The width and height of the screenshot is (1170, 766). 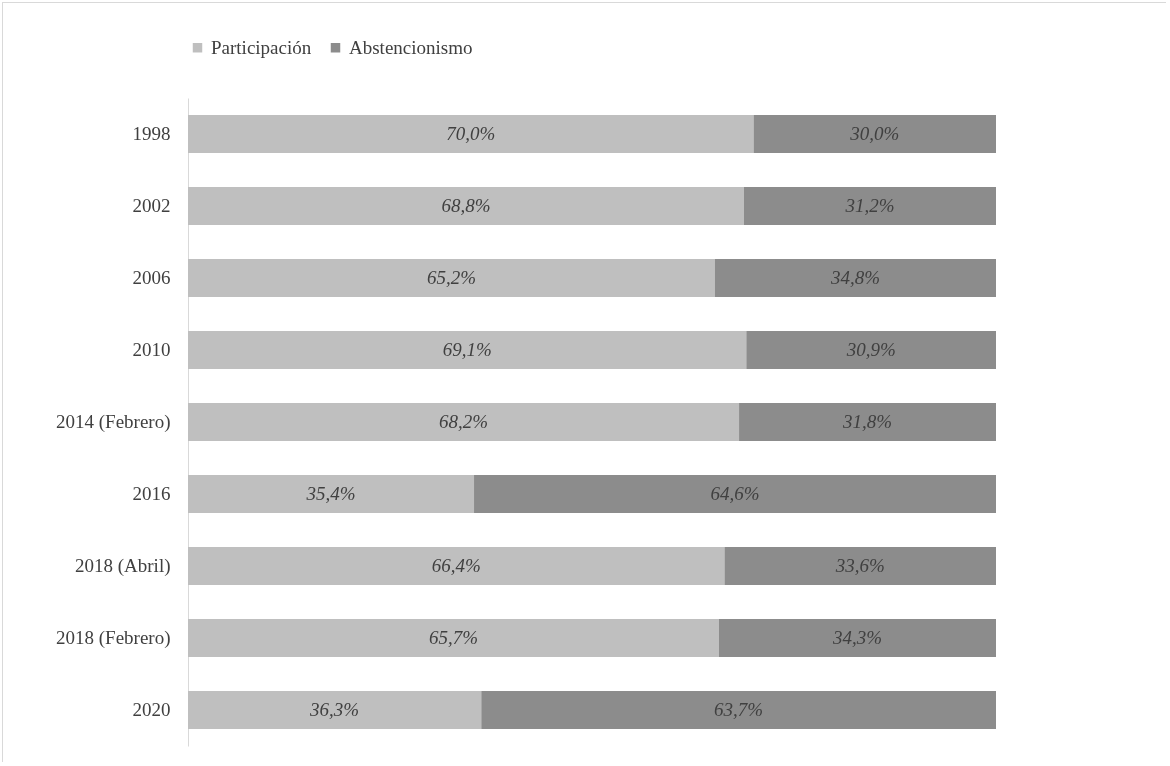 I want to click on y-tick-label: 2010, so click(x=151, y=349).